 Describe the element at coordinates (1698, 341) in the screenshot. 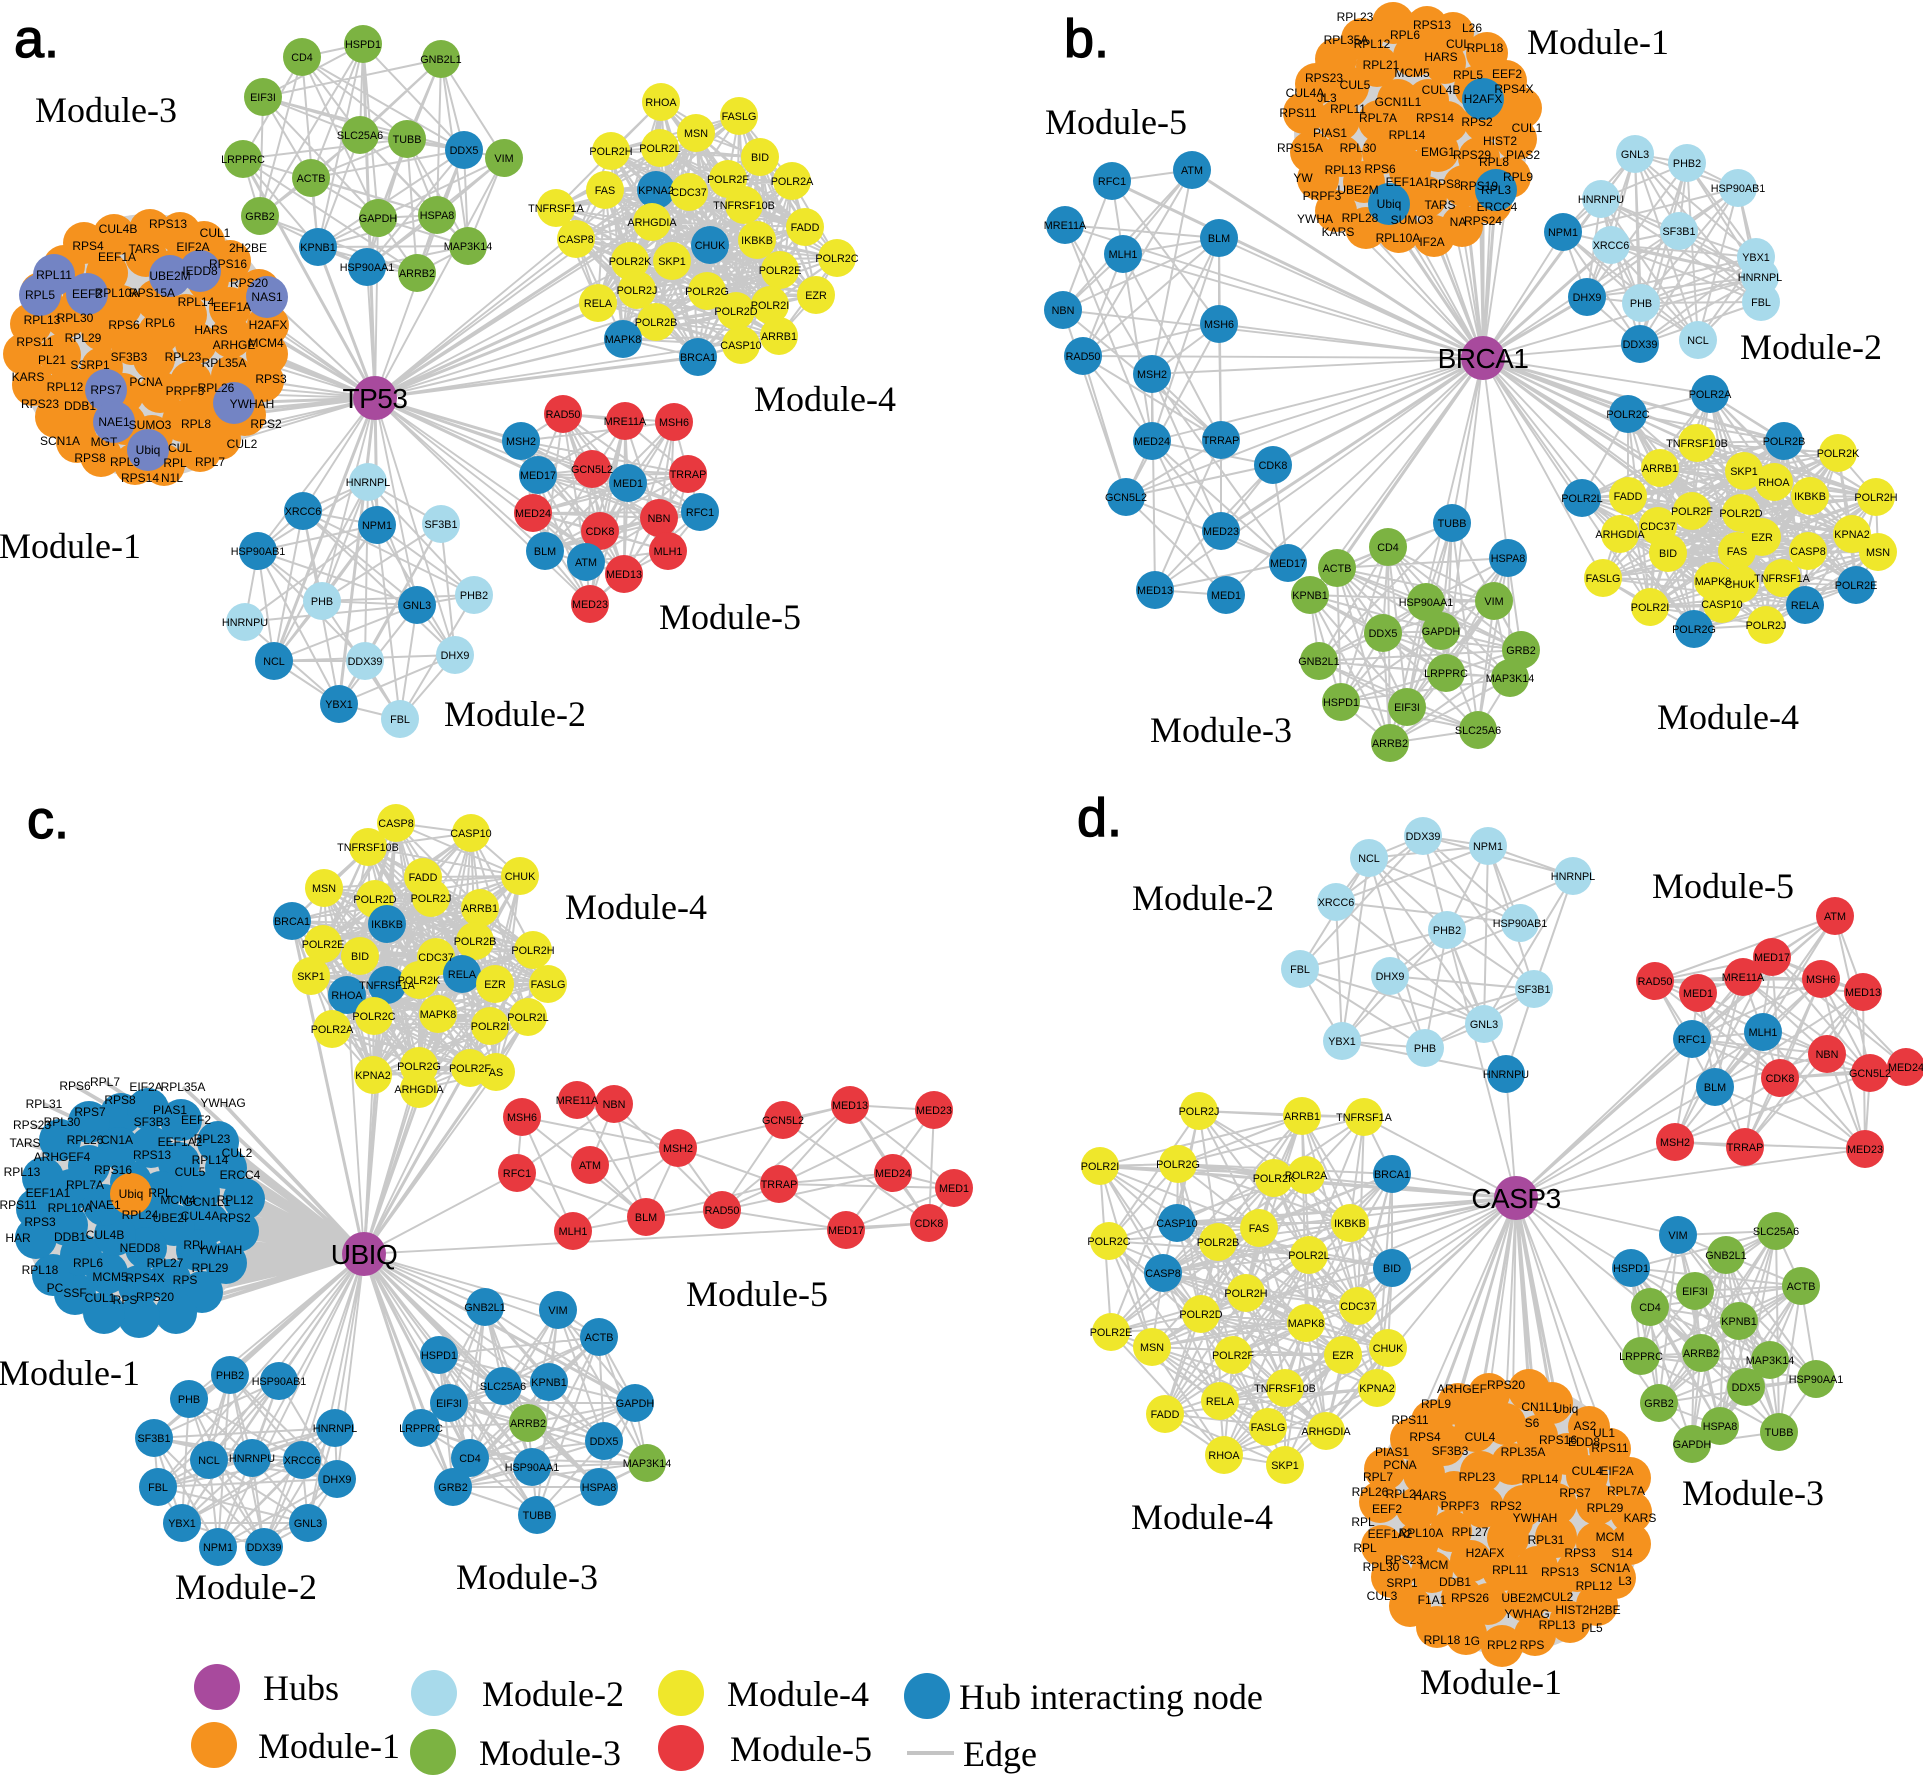

I see `svg-text: NCL` at that location.